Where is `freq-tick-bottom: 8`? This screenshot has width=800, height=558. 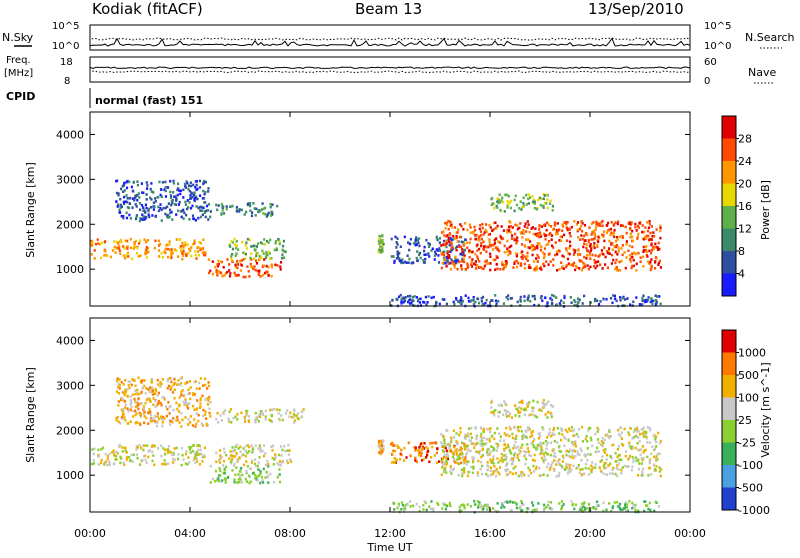
freq-tick-bottom: 8 is located at coordinates (67, 81).